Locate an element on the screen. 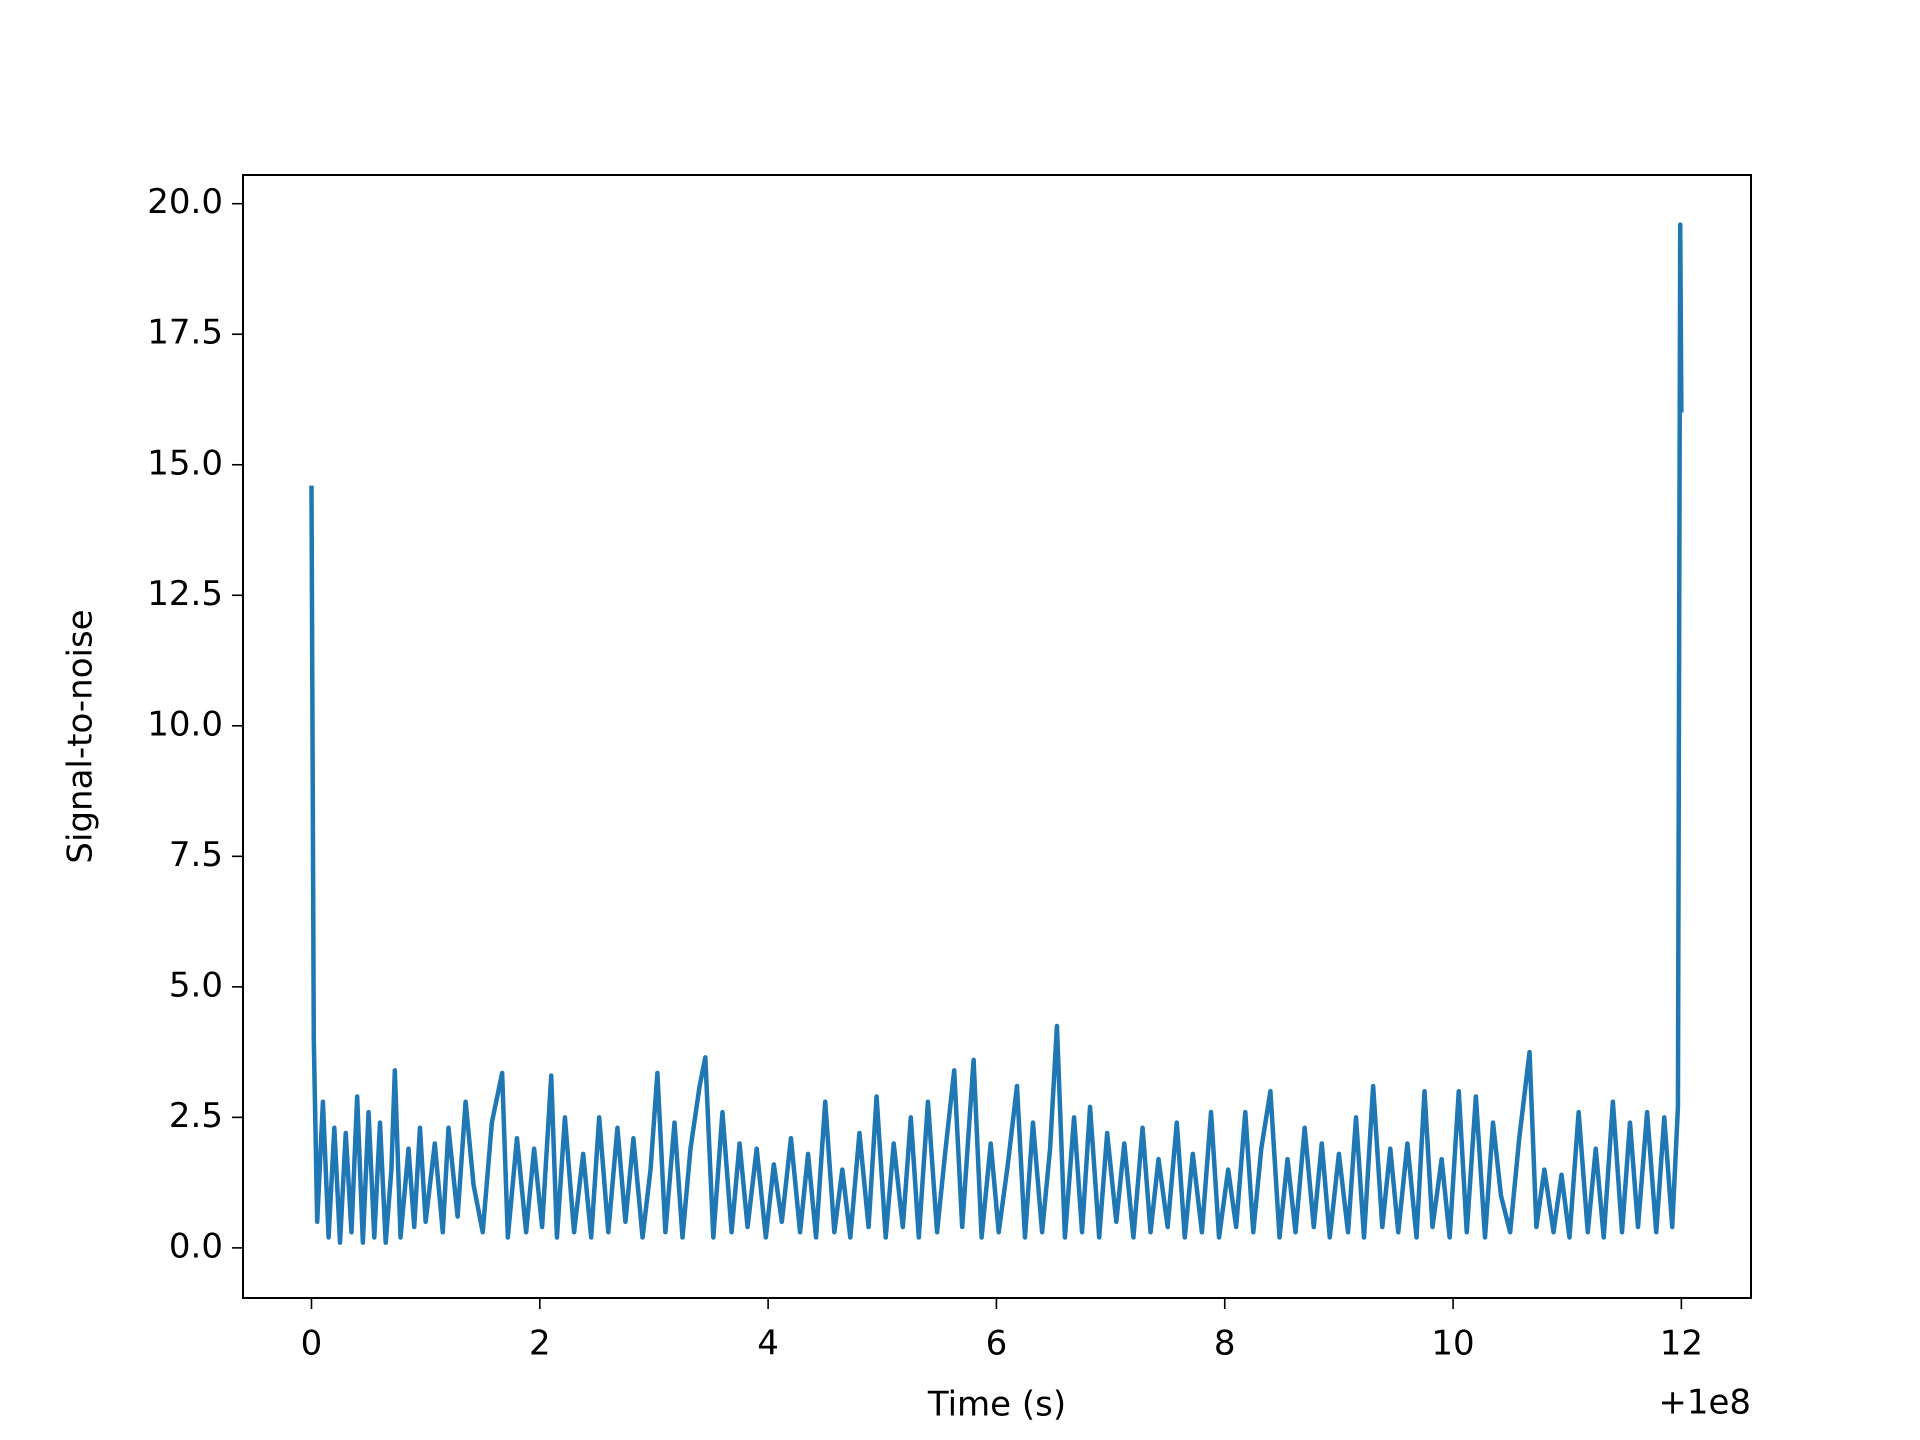 This screenshot has width=1920, height=1440. x-tick-label: 10 is located at coordinates (1452, 1344).